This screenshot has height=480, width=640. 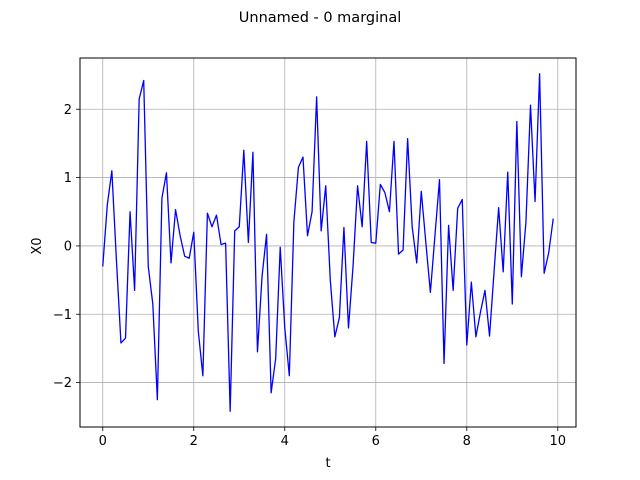 What do you see at coordinates (327, 463) in the screenshot?
I see `x-axis-label: t` at bounding box center [327, 463].